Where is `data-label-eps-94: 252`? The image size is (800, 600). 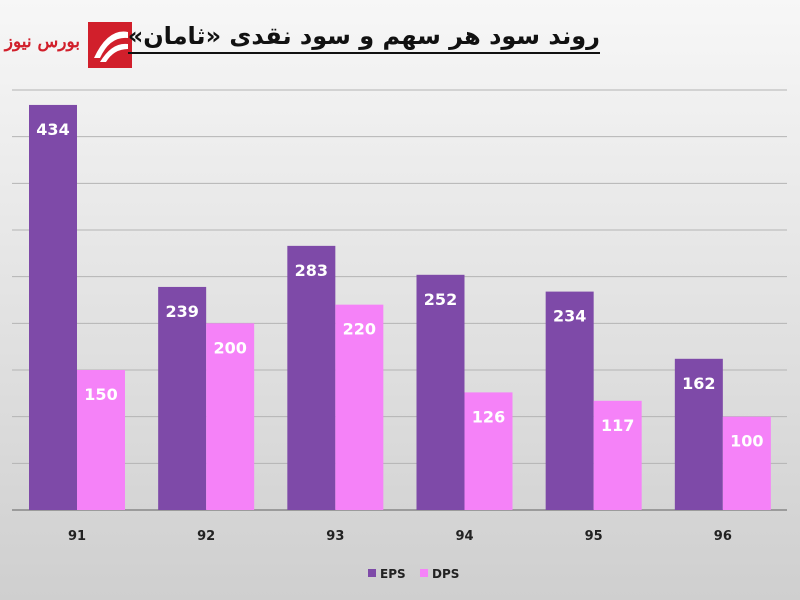
data-label-eps-94: 252 is located at coordinates (440, 299).